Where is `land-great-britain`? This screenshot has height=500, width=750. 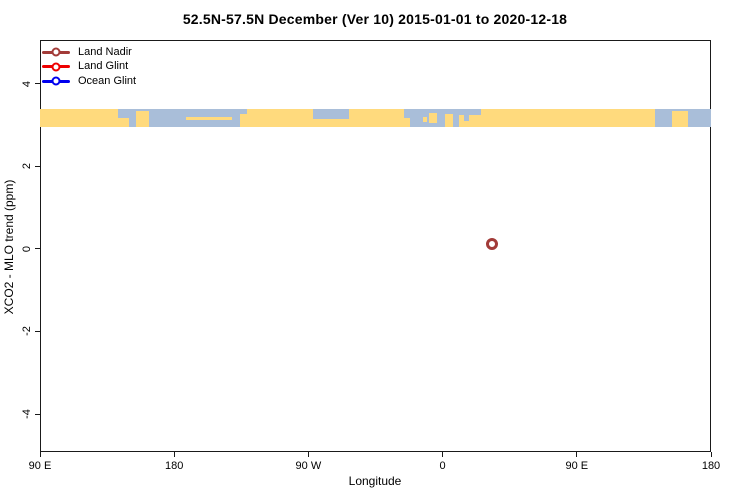
land-great-britain is located at coordinates (432, 117).